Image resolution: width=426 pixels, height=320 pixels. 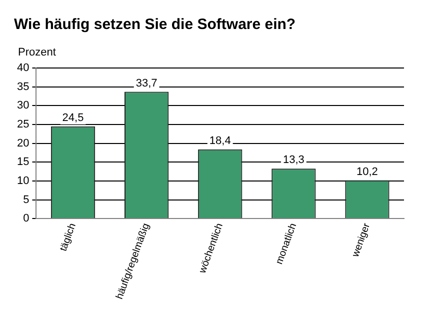 What do you see at coordinates (367, 172) in the screenshot?
I see `data-label: 10,2` at bounding box center [367, 172].